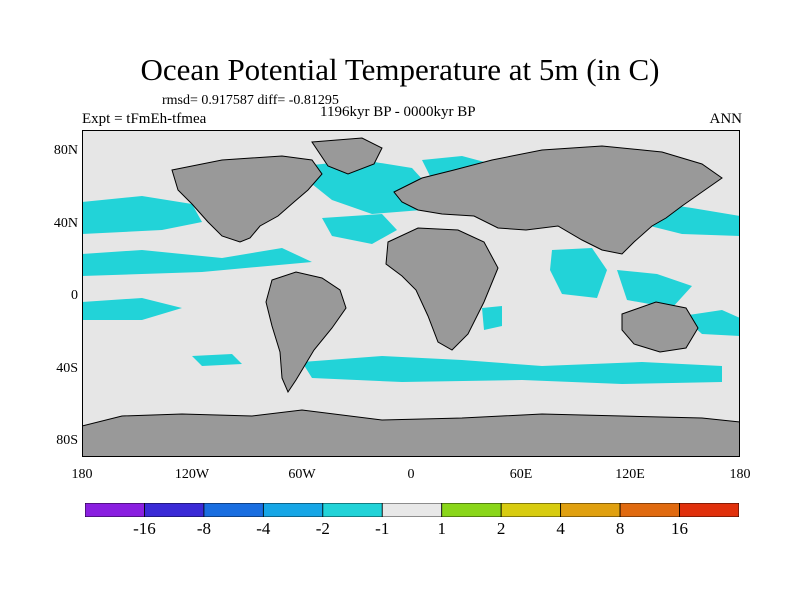 The width and height of the screenshot is (800, 600). Describe the element at coordinates (65, 223) in the screenshot. I see `y-tick-40n: 40N` at that location.